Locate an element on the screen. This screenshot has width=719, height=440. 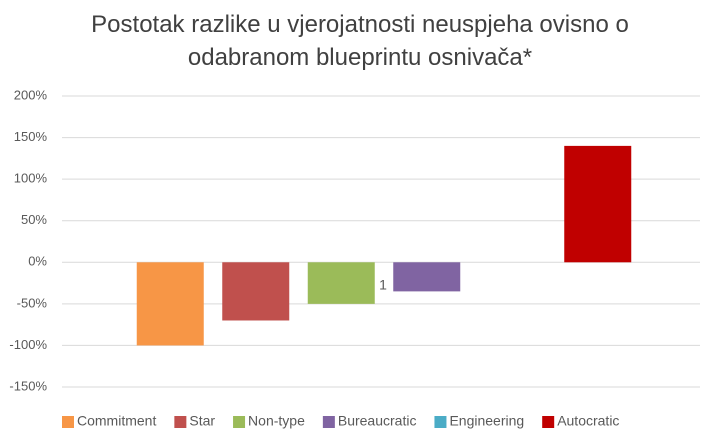
y-tick-label: 0% is located at coordinates (37, 261).